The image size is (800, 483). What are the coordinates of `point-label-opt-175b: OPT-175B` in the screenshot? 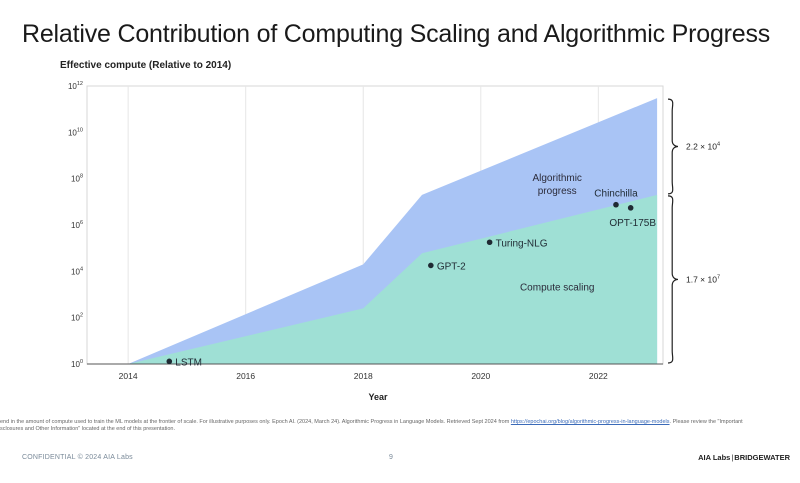 It's located at (632, 223).